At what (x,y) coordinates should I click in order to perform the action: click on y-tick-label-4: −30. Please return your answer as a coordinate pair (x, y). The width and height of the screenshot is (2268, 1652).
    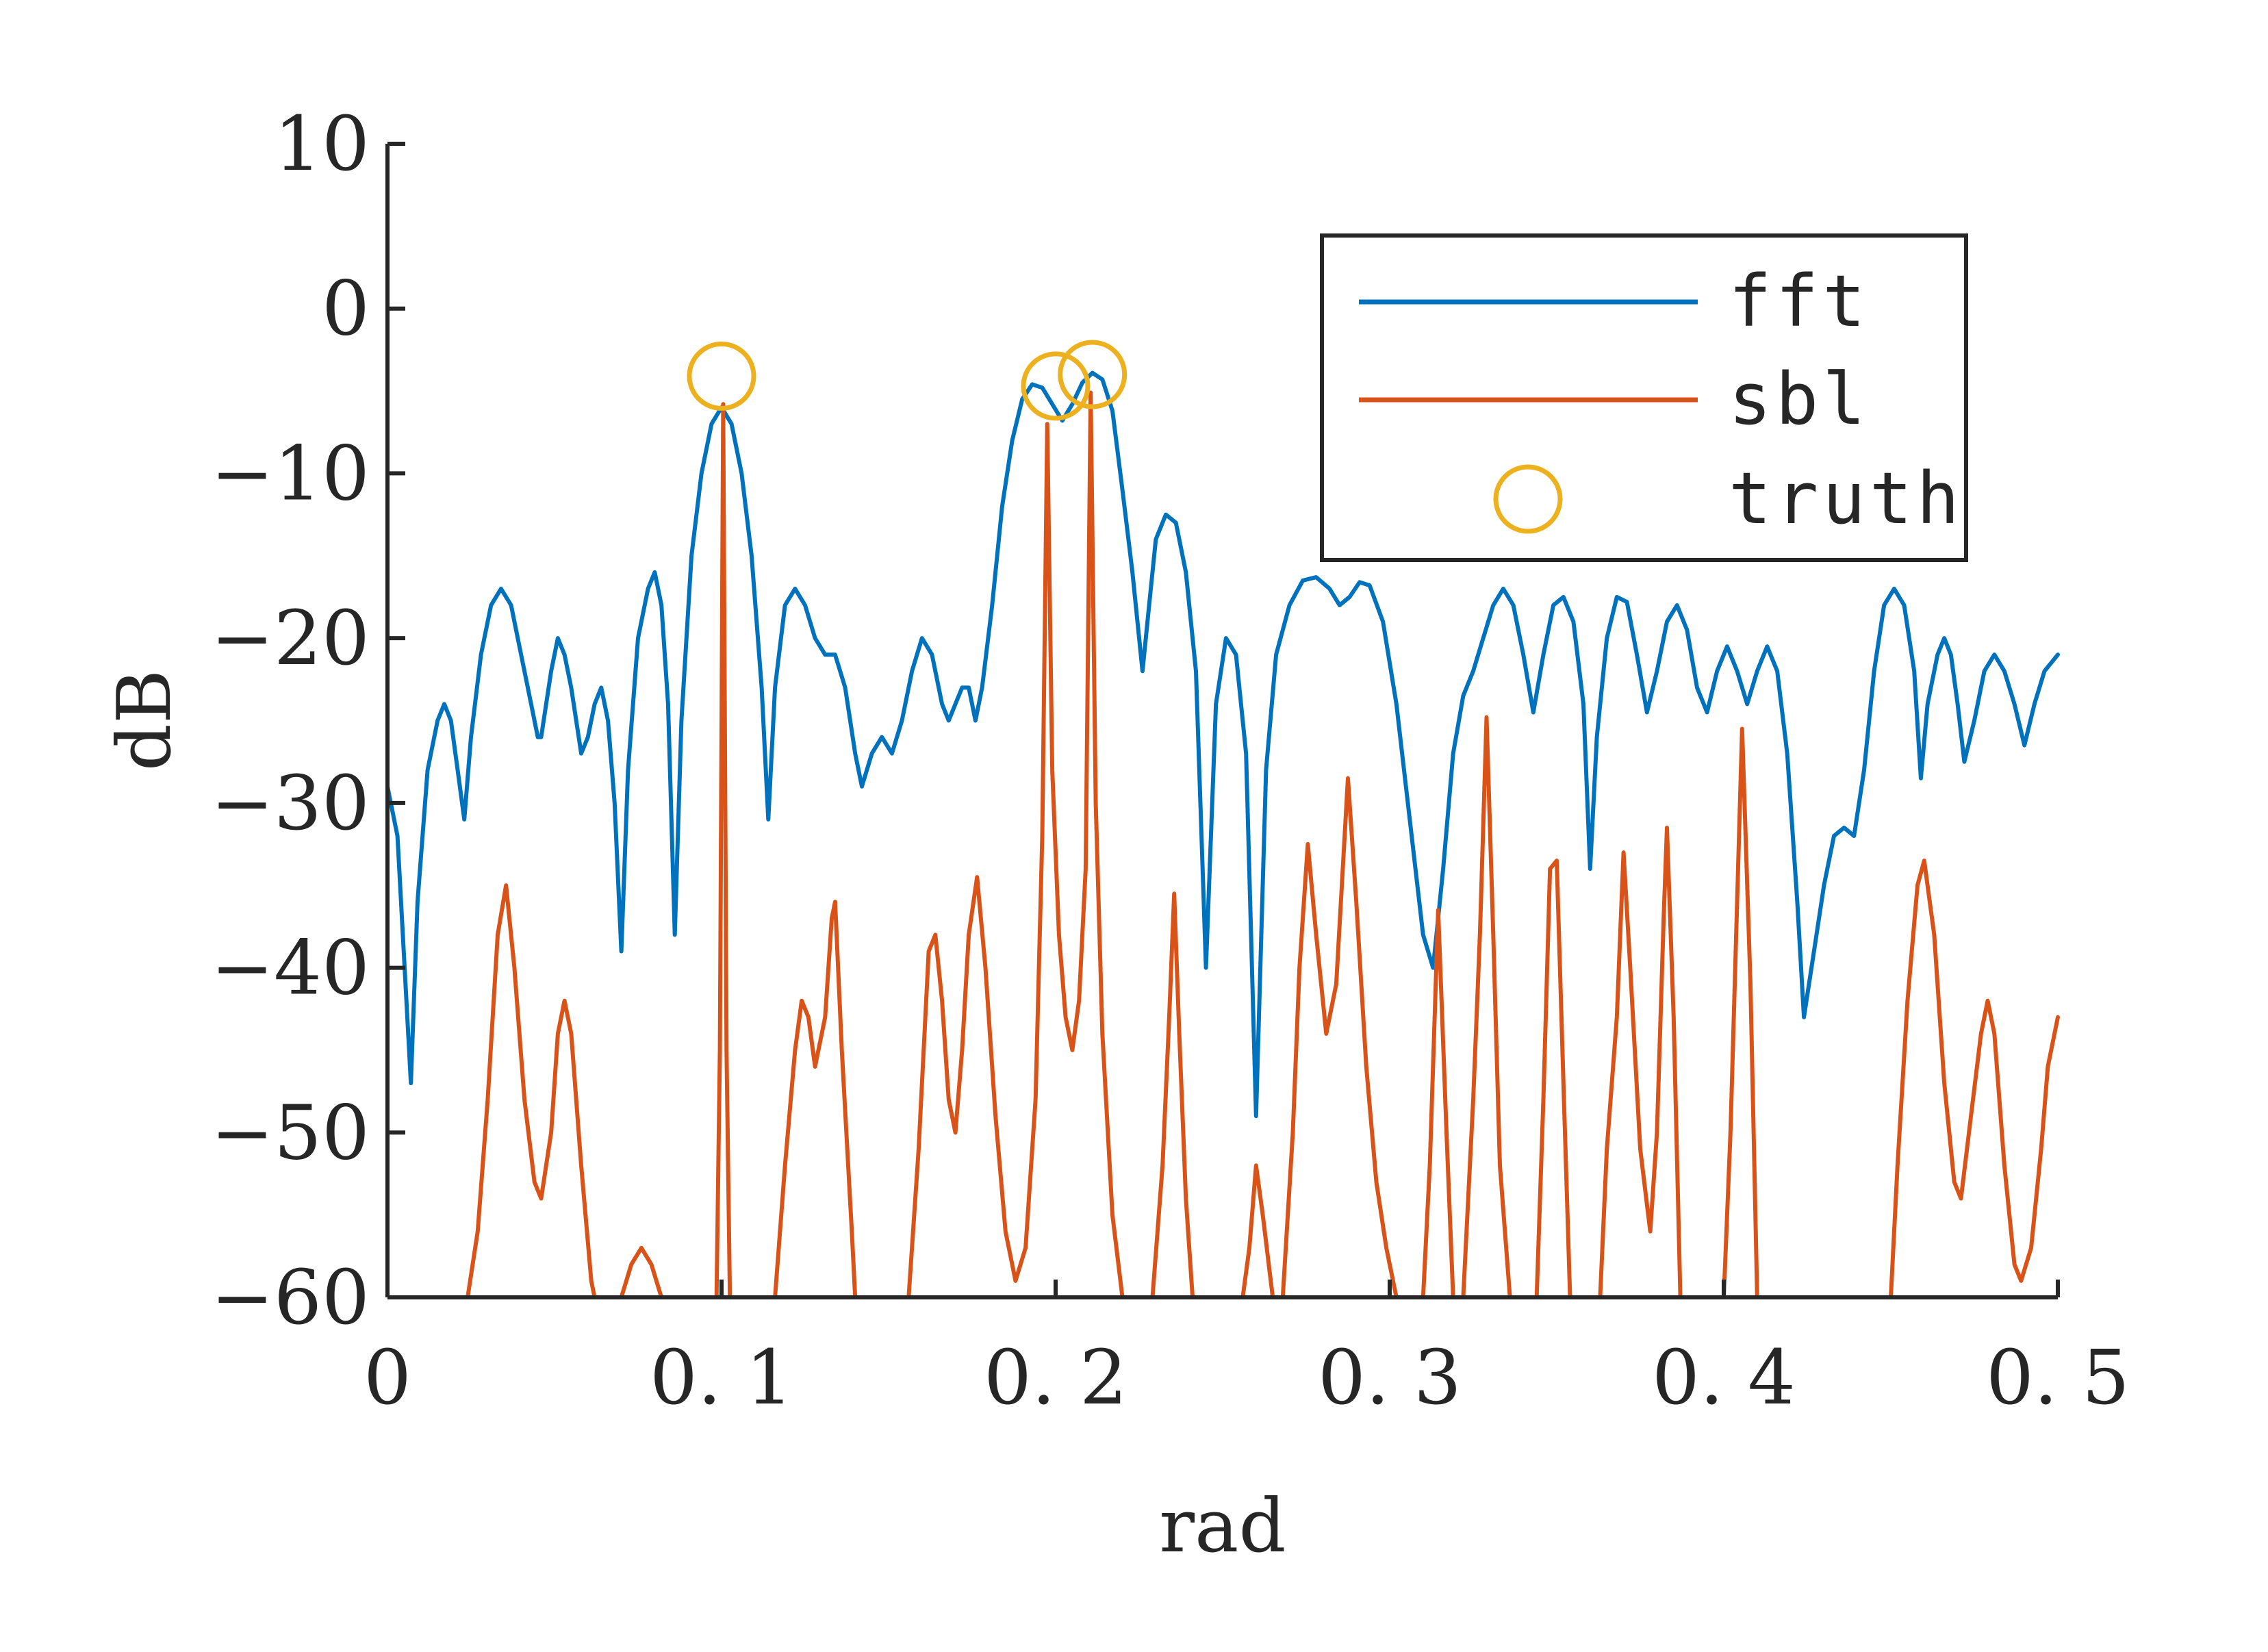
    Looking at the image, I should click on (290, 803).